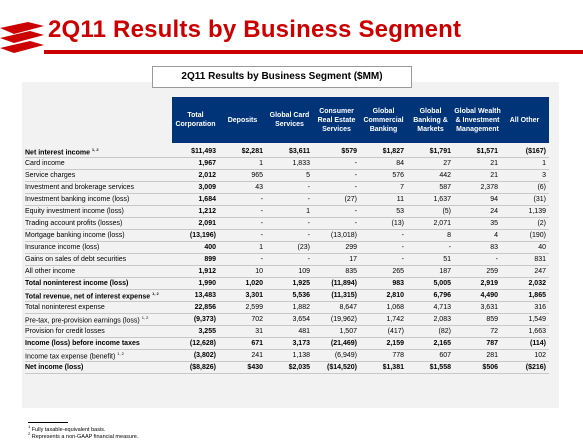 This screenshot has height=440, width=583. Describe the element at coordinates (430, 152) in the screenshot. I see `table-cell: $1,791` at that location.